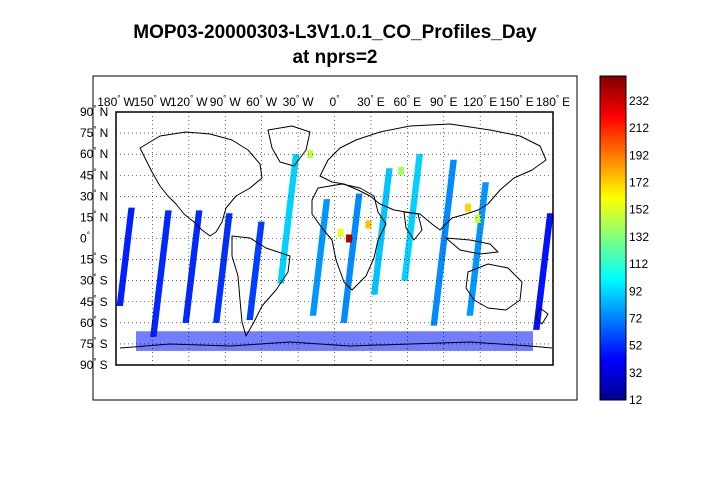  I want to click on colorbar-tick-label: 172, so click(639, 183).